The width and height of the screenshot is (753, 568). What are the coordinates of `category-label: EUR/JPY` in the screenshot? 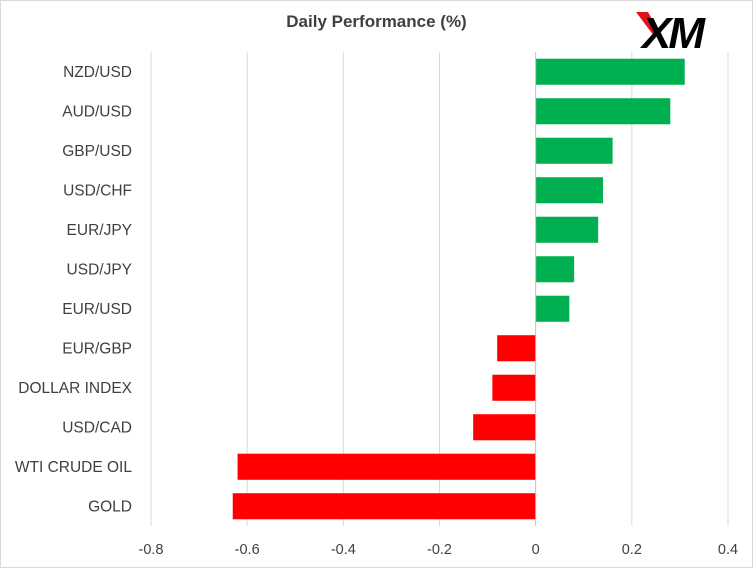 It's located at (99, 230).